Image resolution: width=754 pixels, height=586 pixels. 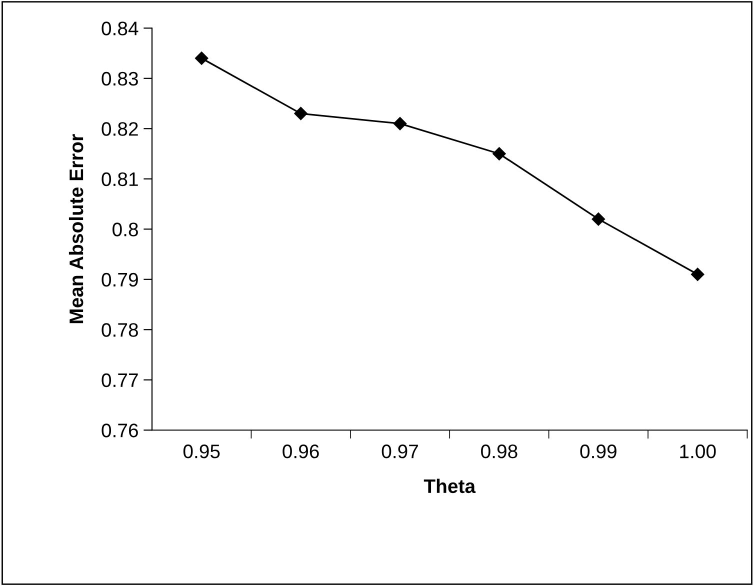 I want to click on x-tick-label: 0.98, so click(x=499, y=451).